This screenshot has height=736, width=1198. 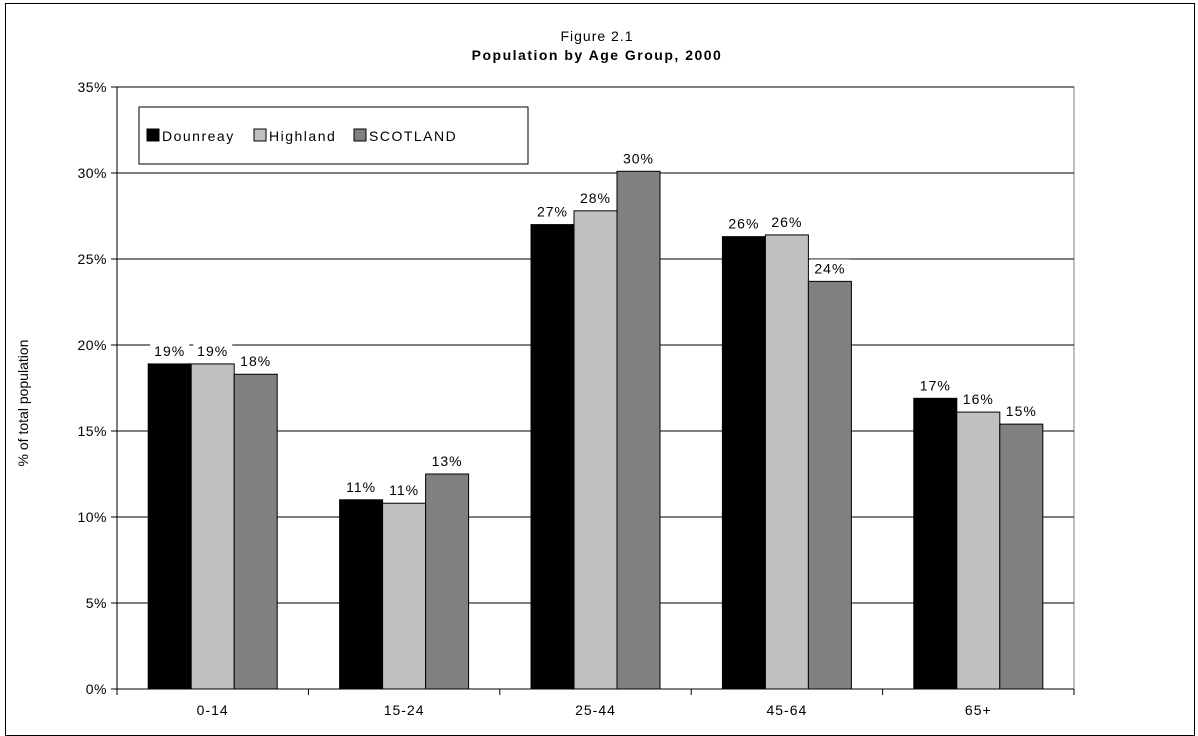 I want to click on data-label: 30%, so click(x=638, y=158).